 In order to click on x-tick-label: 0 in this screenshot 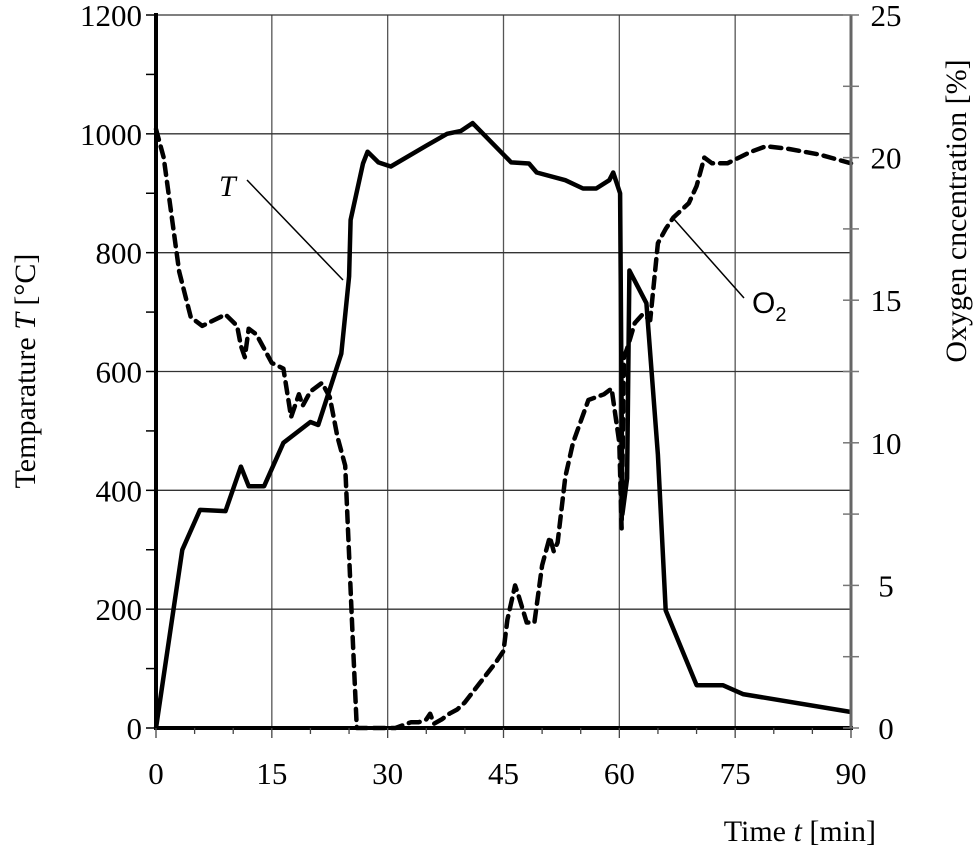, I will do `click(156, 773)`.